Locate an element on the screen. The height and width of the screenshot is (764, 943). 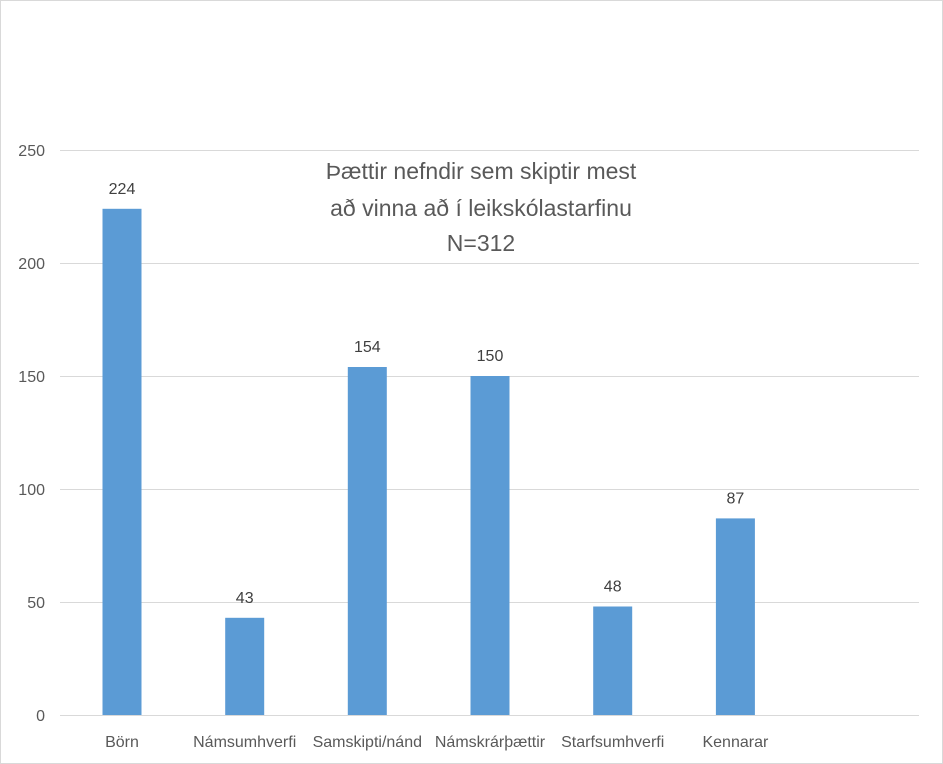
x-category-label: Námskrárþættir is located at coordinates (490, 742).